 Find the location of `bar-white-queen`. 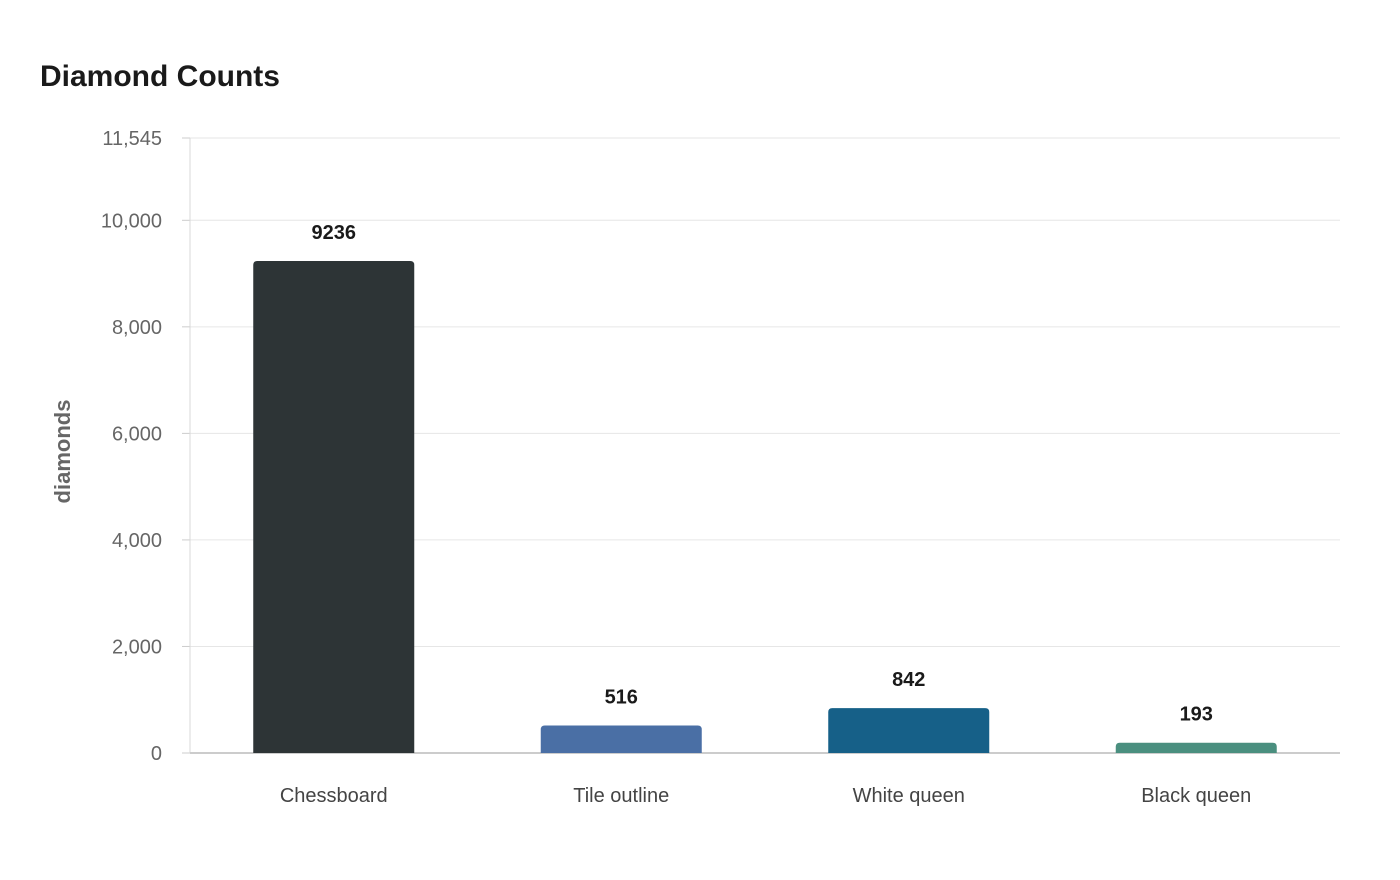

bar-white-queen is located at coordinates (909, 730).